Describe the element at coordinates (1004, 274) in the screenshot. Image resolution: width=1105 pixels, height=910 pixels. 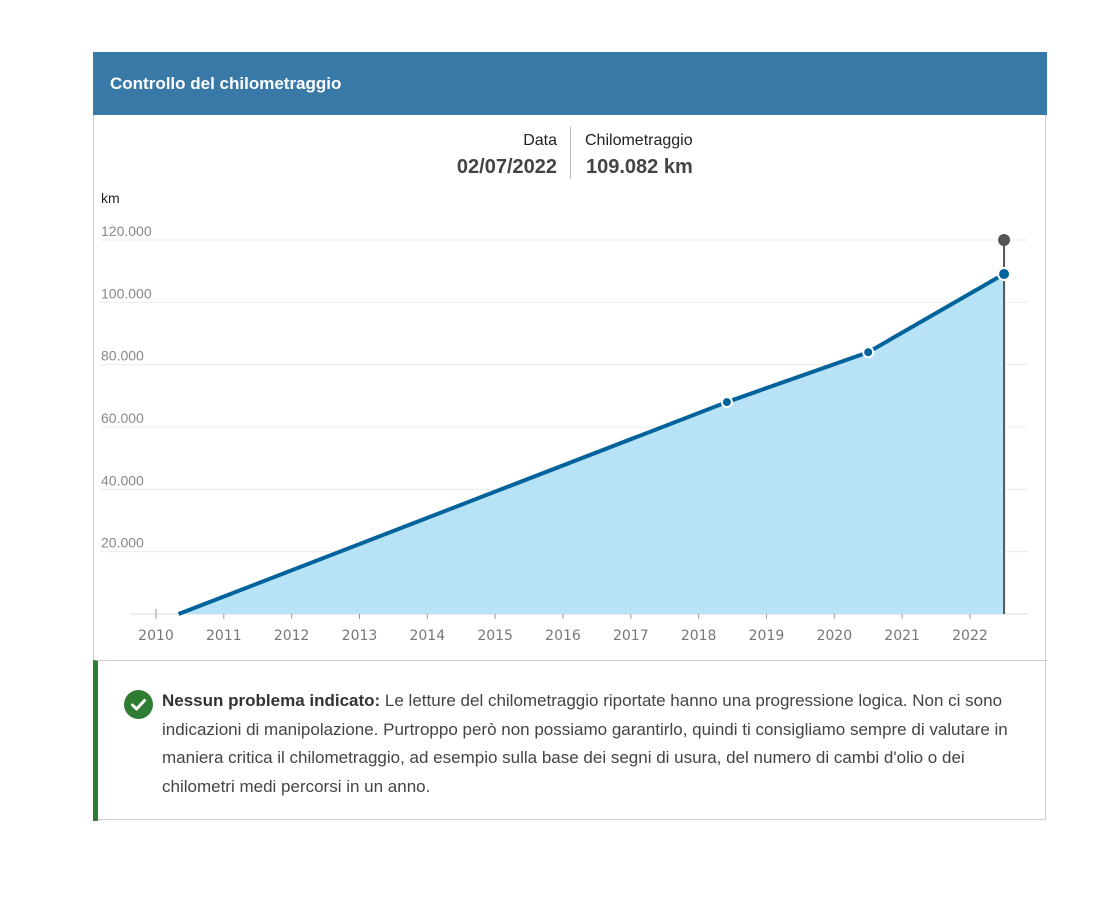
I see `selected-data-point` at that location.